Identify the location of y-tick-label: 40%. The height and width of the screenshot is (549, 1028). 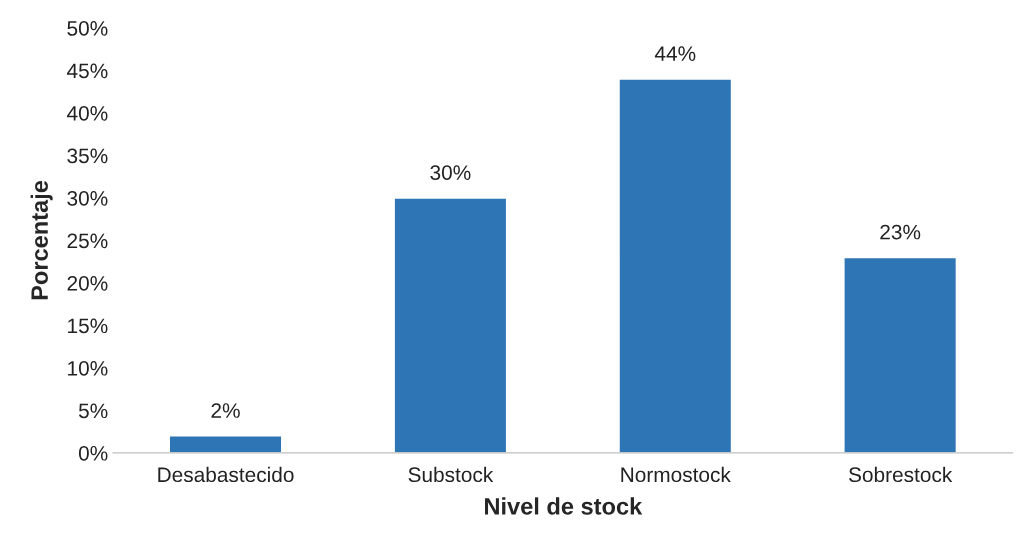
(87, 113).